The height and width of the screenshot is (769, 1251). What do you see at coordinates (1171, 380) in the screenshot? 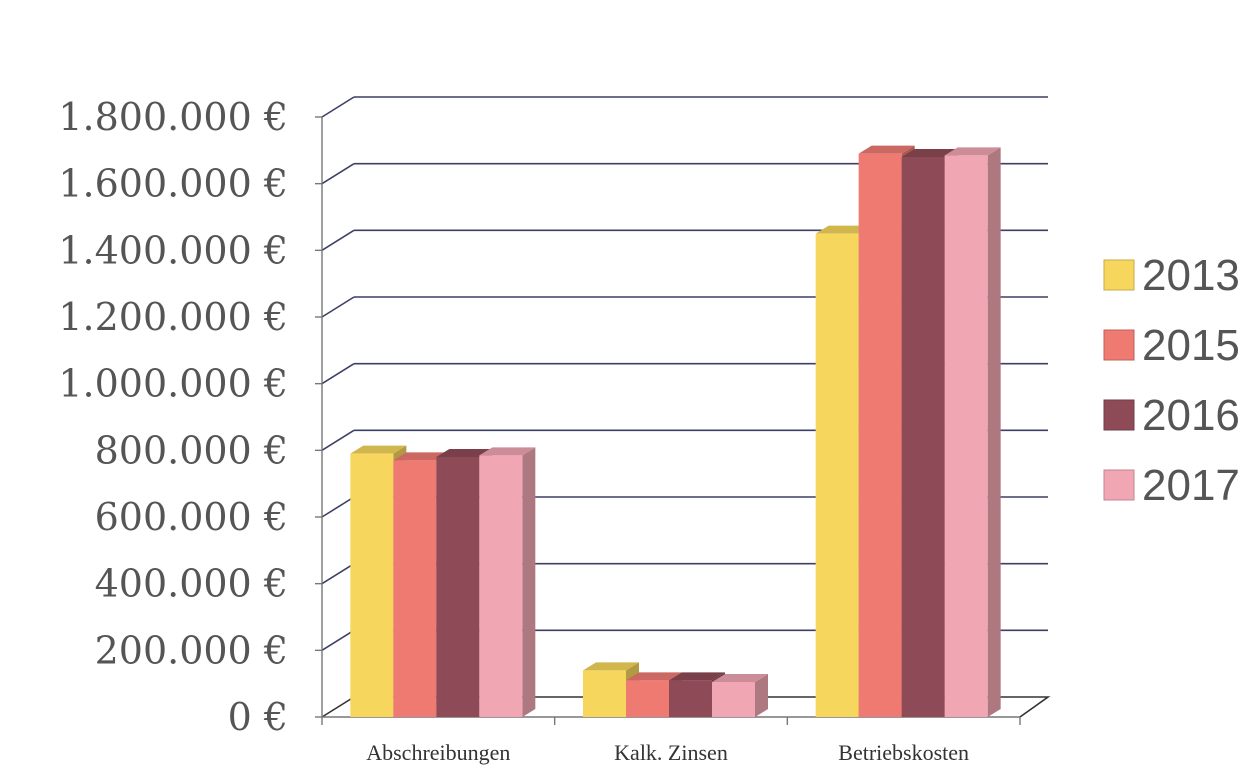
I see `legend: 2013 2015 2016 2017` at bounding box center [1171, 380].